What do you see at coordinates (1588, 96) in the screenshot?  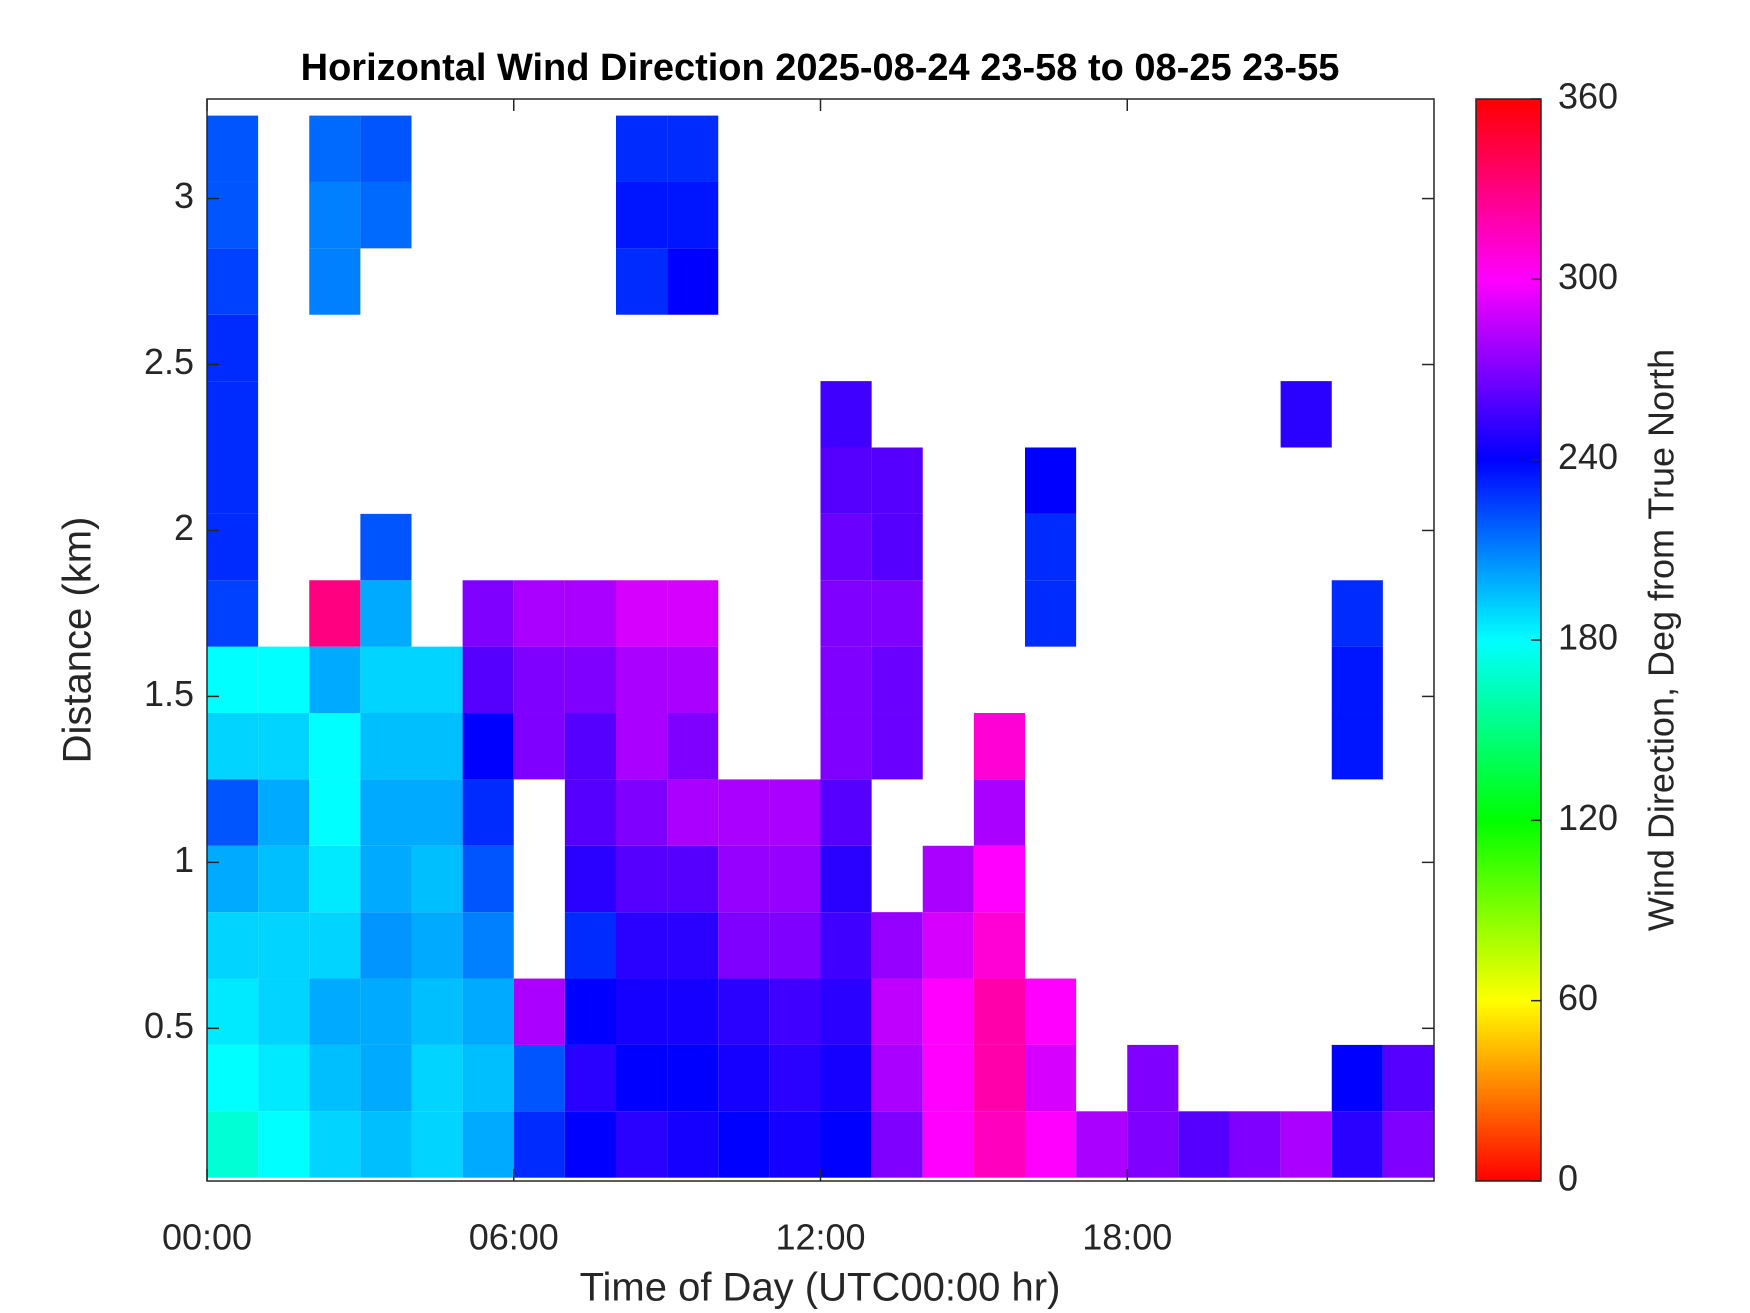 I see `colorbar-tick-label: 360` at bounding box center [1588, 96].